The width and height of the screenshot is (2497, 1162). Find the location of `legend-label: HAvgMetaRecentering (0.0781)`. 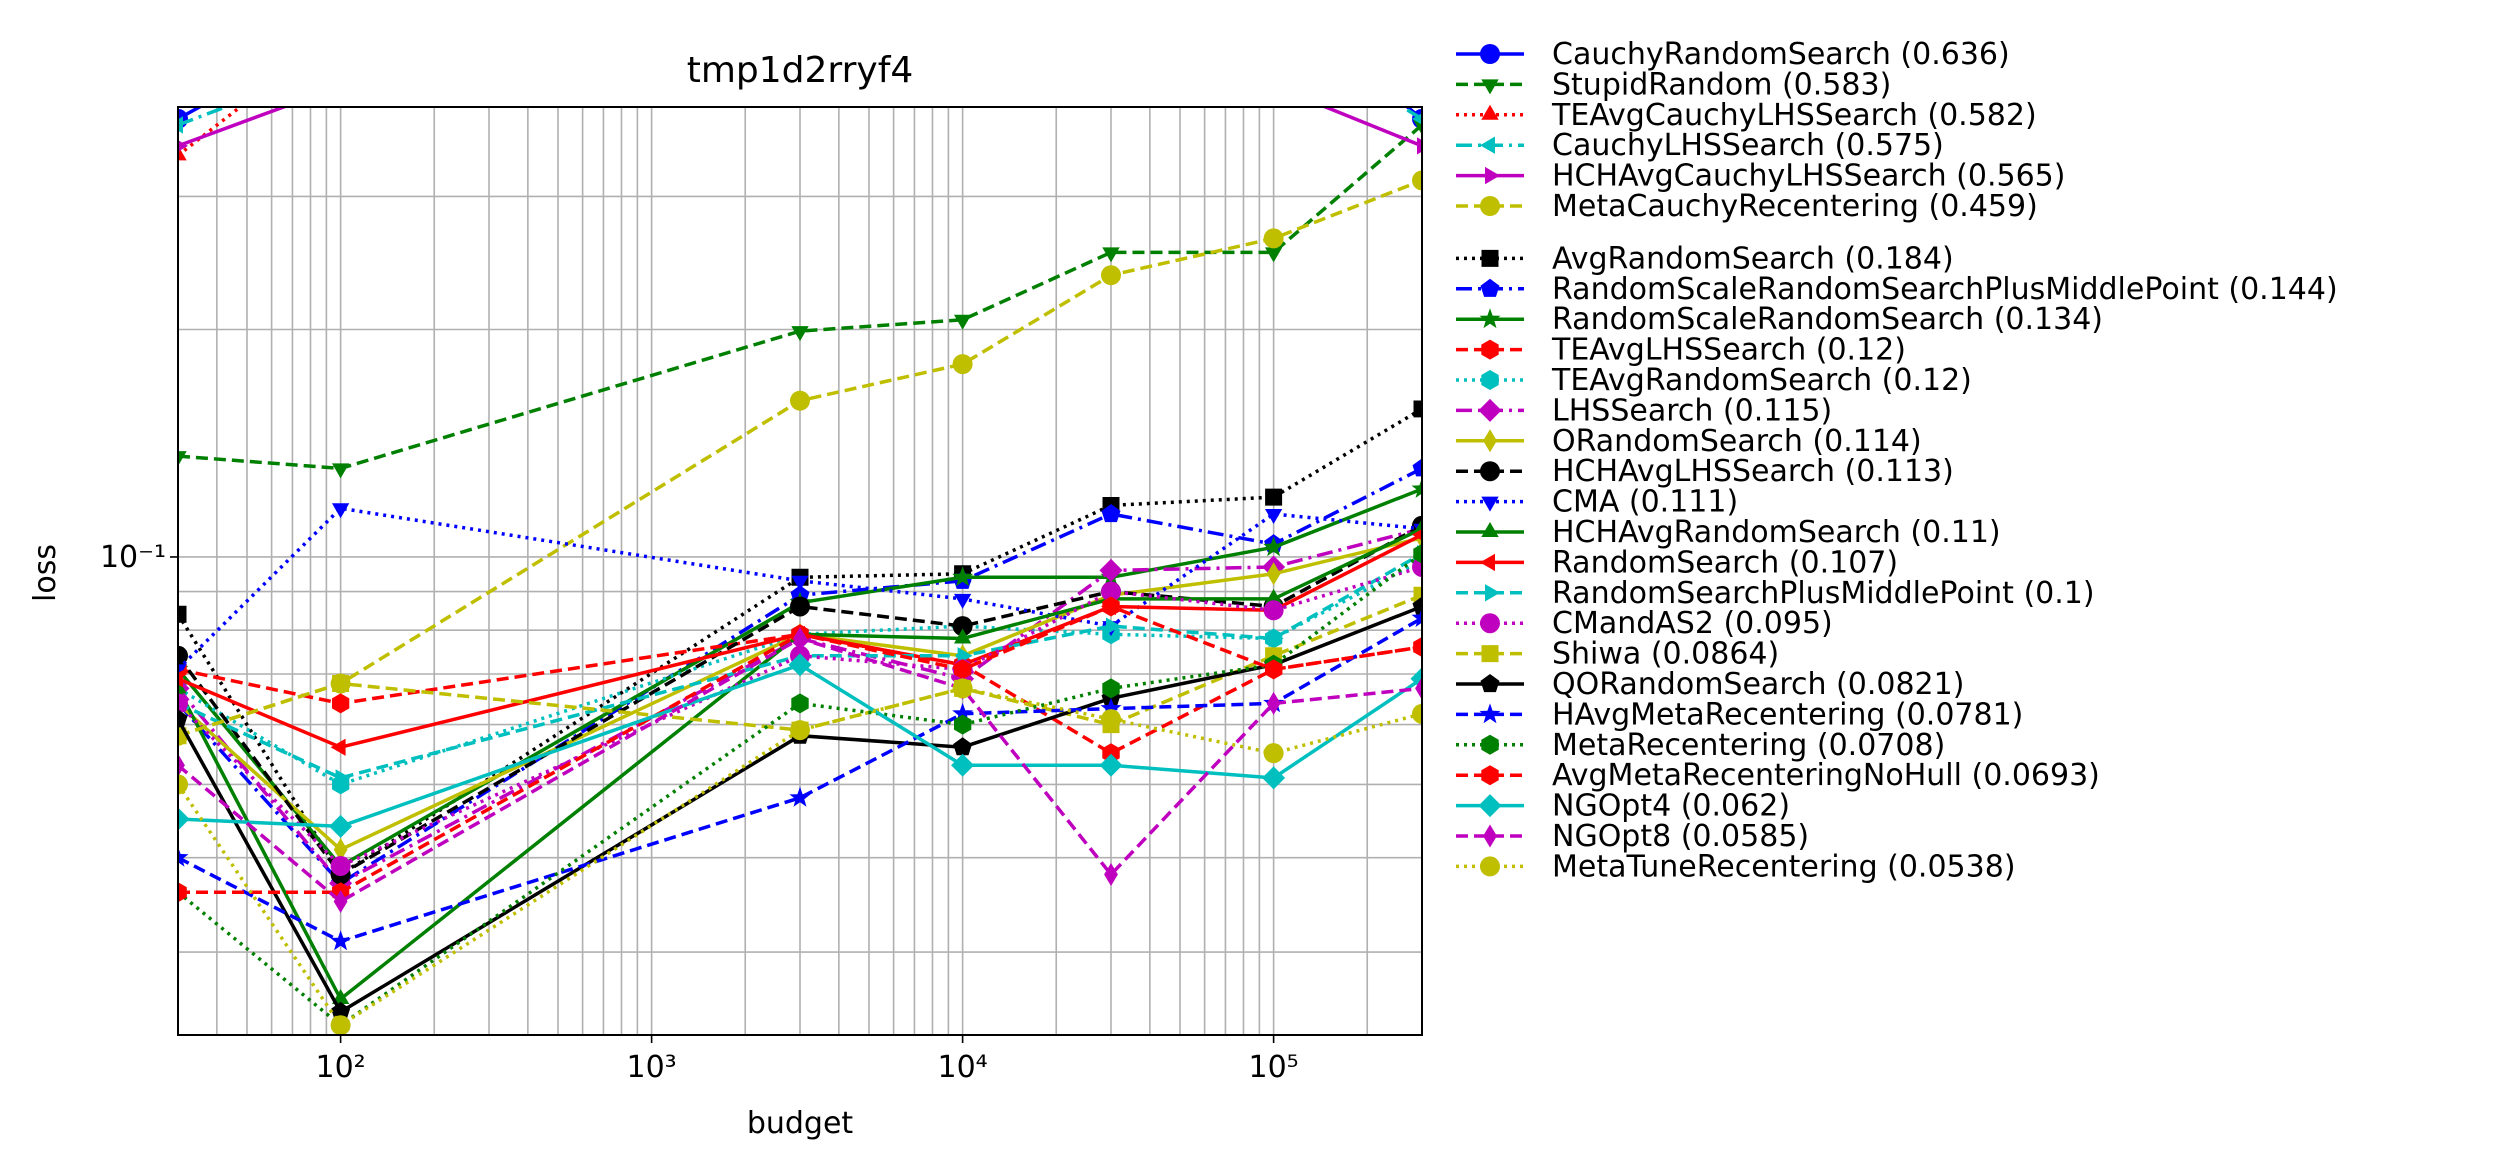

legend-label: HAvgMetaRecentering (0.0781) is located at coordinates (1787, 714).